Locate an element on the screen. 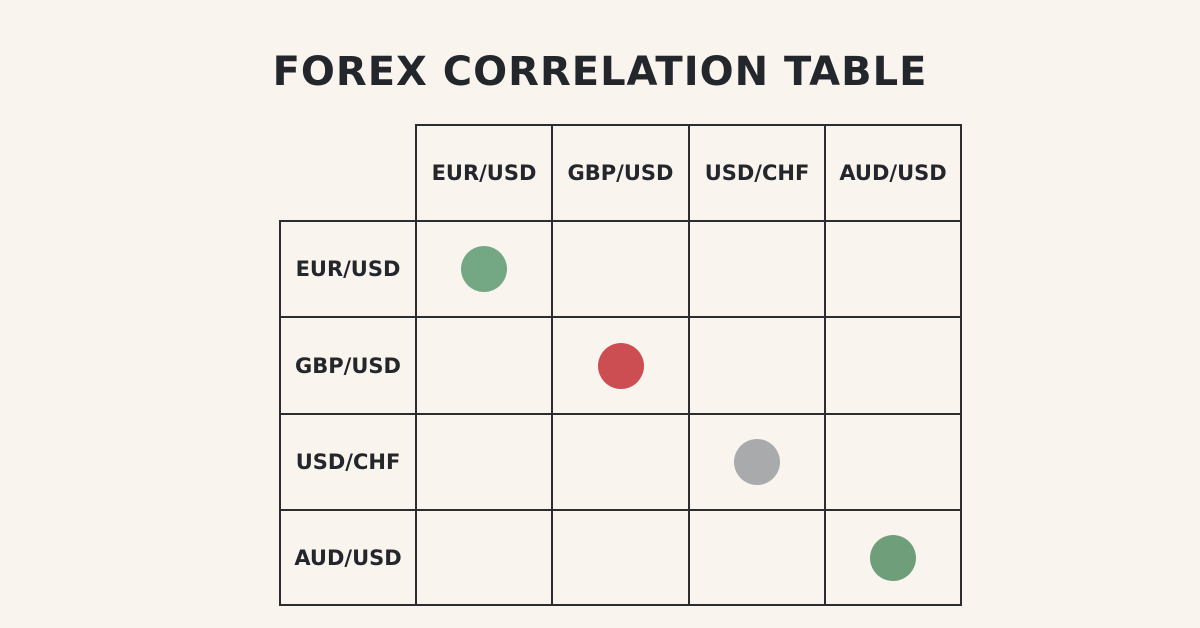 Image resolution: width=1200 pixels, height=628 pixels. row-header-label: GBP/USD is located at coordinates (348, 365).